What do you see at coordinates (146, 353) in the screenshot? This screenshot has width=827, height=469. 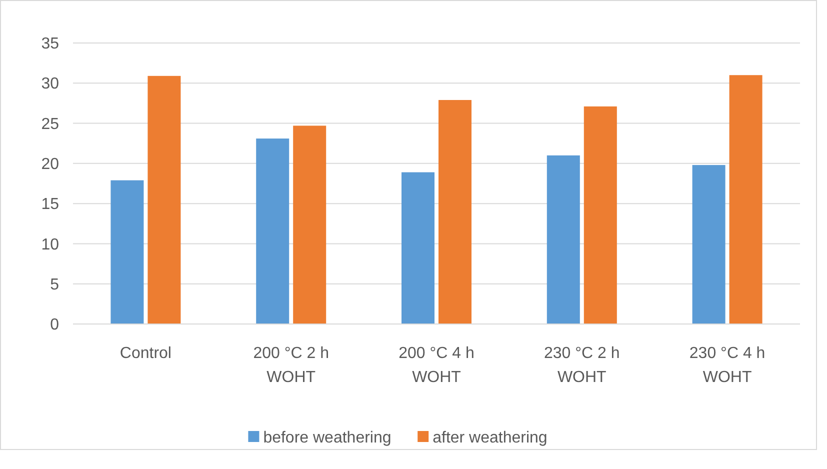 I see `x-tick-label: Control` at bounding box center [146, 353].